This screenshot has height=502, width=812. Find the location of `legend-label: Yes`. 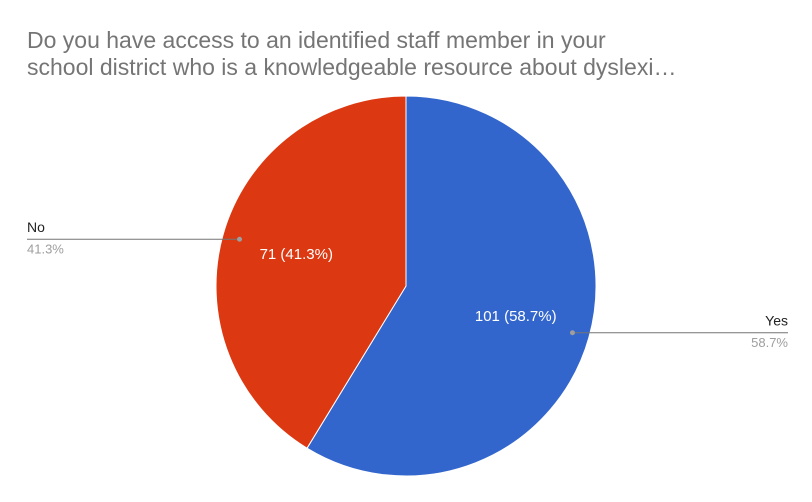

legend-label: Yes is located at coordinates (776, 320).